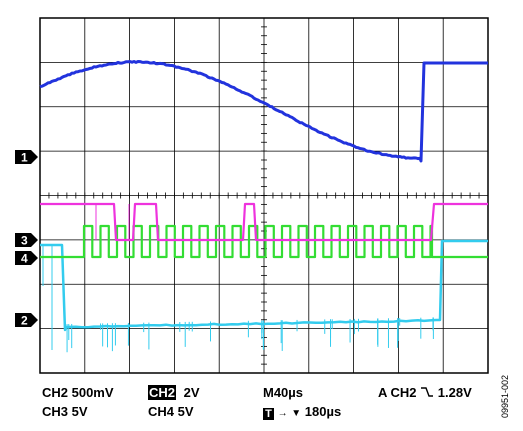 The width and height of the screenshot is (523, 431). I want to click on channel-1-marker-label: 1, so click(24, 158).